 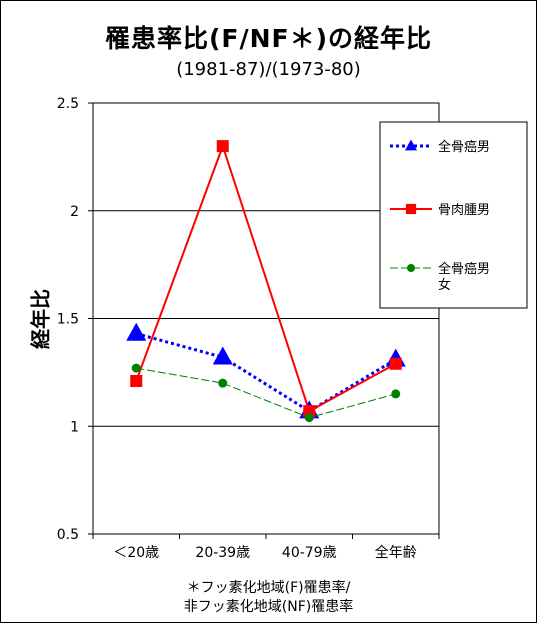 What do you see at coordinates (464, 210) in the screenshot?
I see `legend-label: 骨肉腫男` at bounding box center [464, 210].